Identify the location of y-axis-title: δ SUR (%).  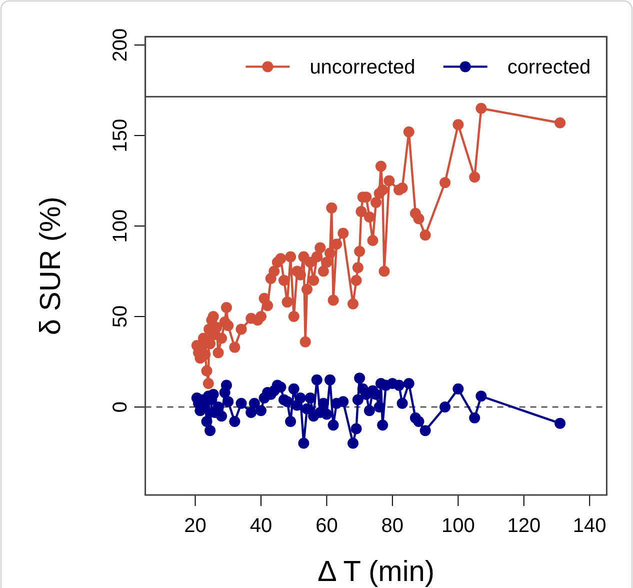
(51, 266).